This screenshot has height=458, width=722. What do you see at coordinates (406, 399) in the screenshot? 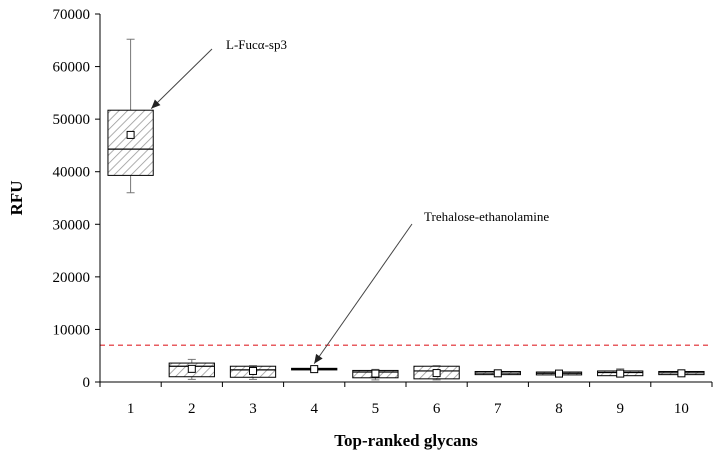
I see `x-axis-ticks: 1 2 3 4 5 6 7 8 9 10` at bounding box center [406, 399].